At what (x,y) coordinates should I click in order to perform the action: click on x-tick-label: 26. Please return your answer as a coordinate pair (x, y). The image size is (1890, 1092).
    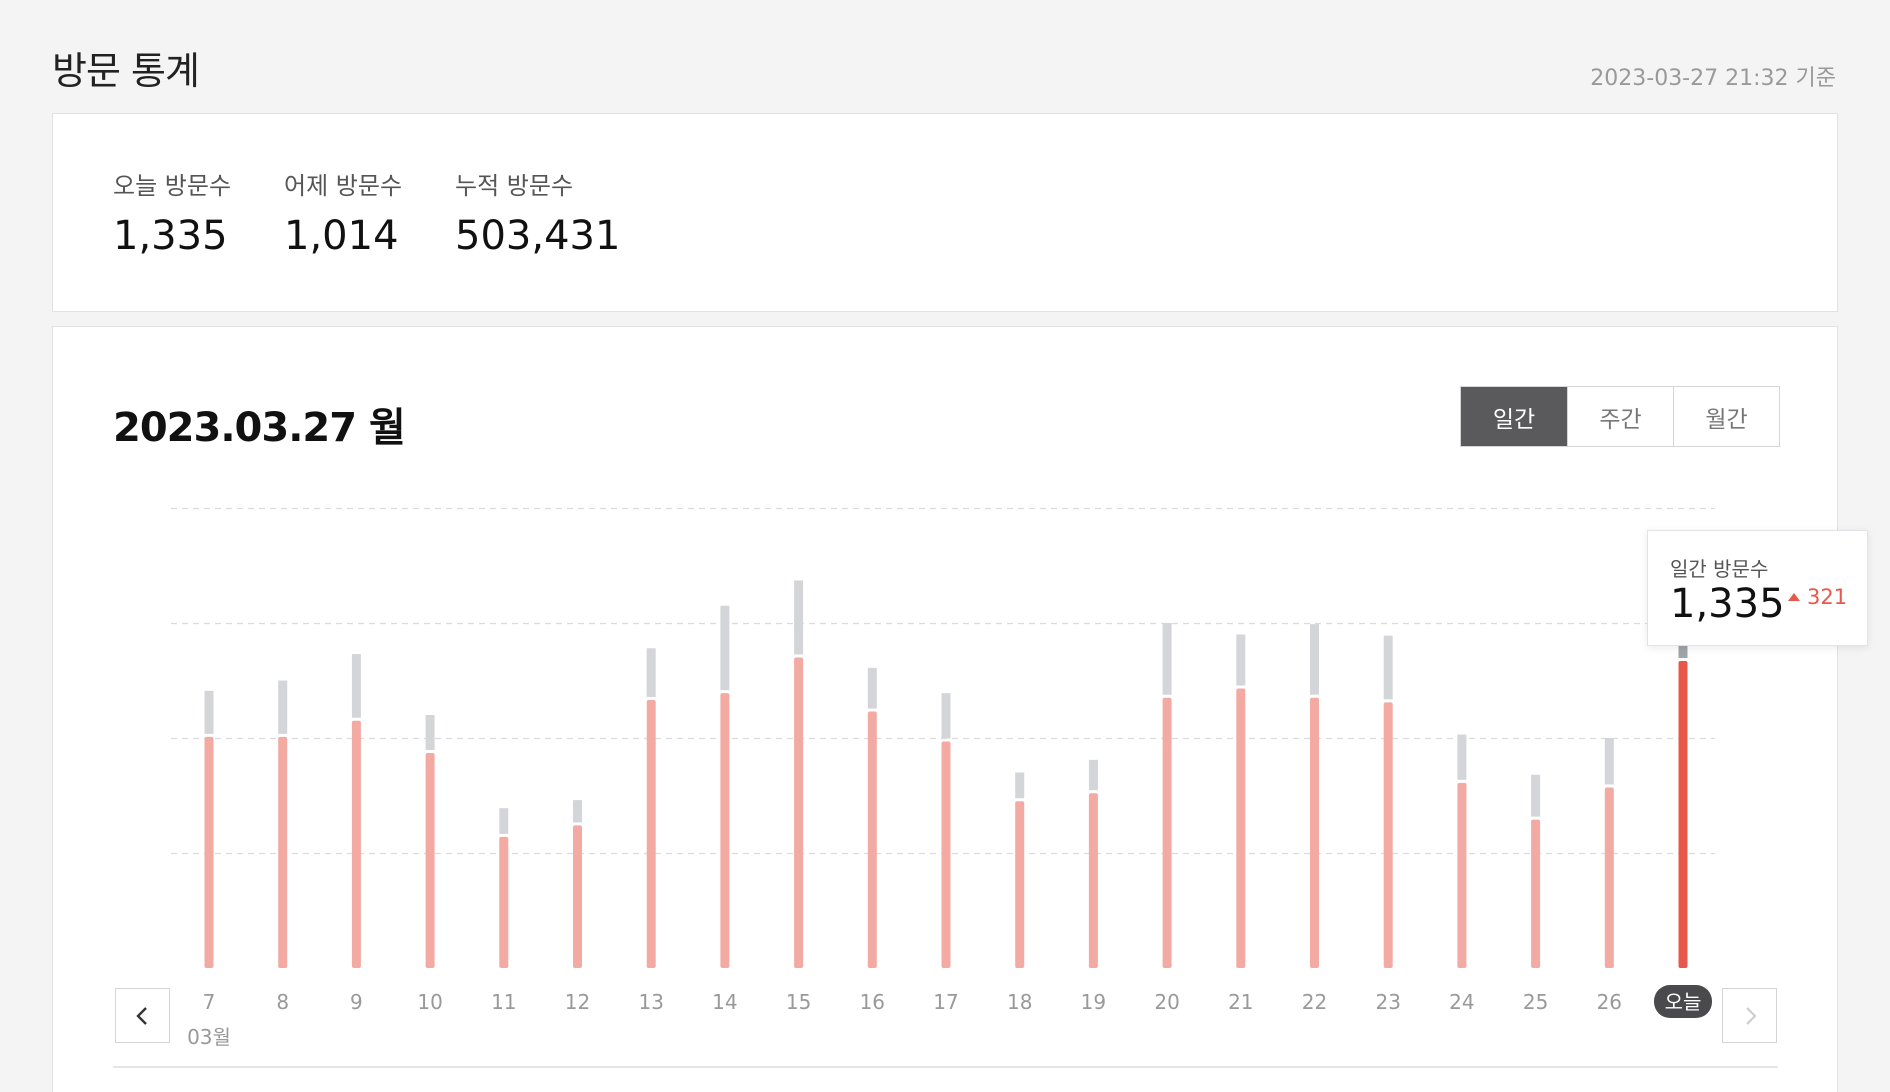
    Looking at the image, I should click on (1609, 1002).